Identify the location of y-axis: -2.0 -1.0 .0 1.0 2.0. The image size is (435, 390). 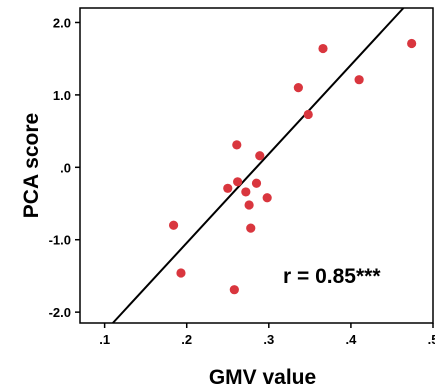
(64, 167).